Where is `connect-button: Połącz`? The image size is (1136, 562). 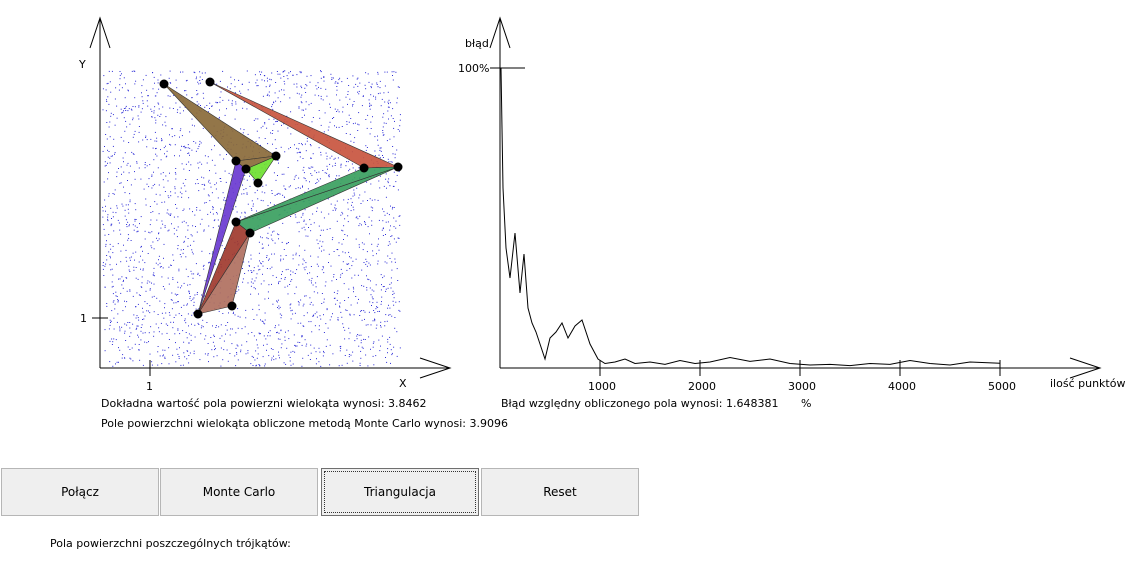
connect-button: Połącz is located at coordinates (80, 492).